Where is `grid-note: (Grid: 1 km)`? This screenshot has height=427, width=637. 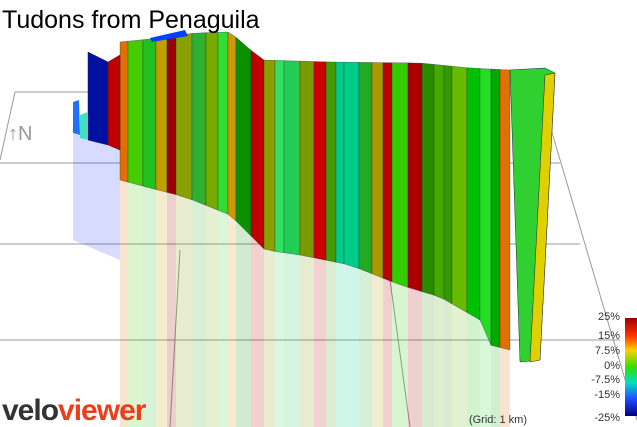
grid-note: (Grid: 1 km) is located at coordinates (498, 420).